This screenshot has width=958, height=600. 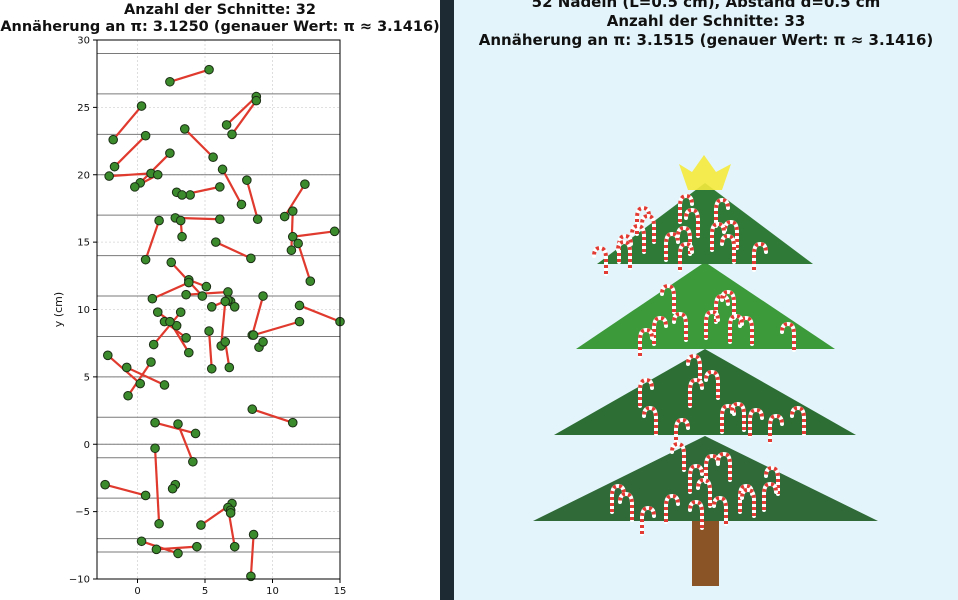 I want to click on x-tick-label: 5, so click(x=205, y=591).